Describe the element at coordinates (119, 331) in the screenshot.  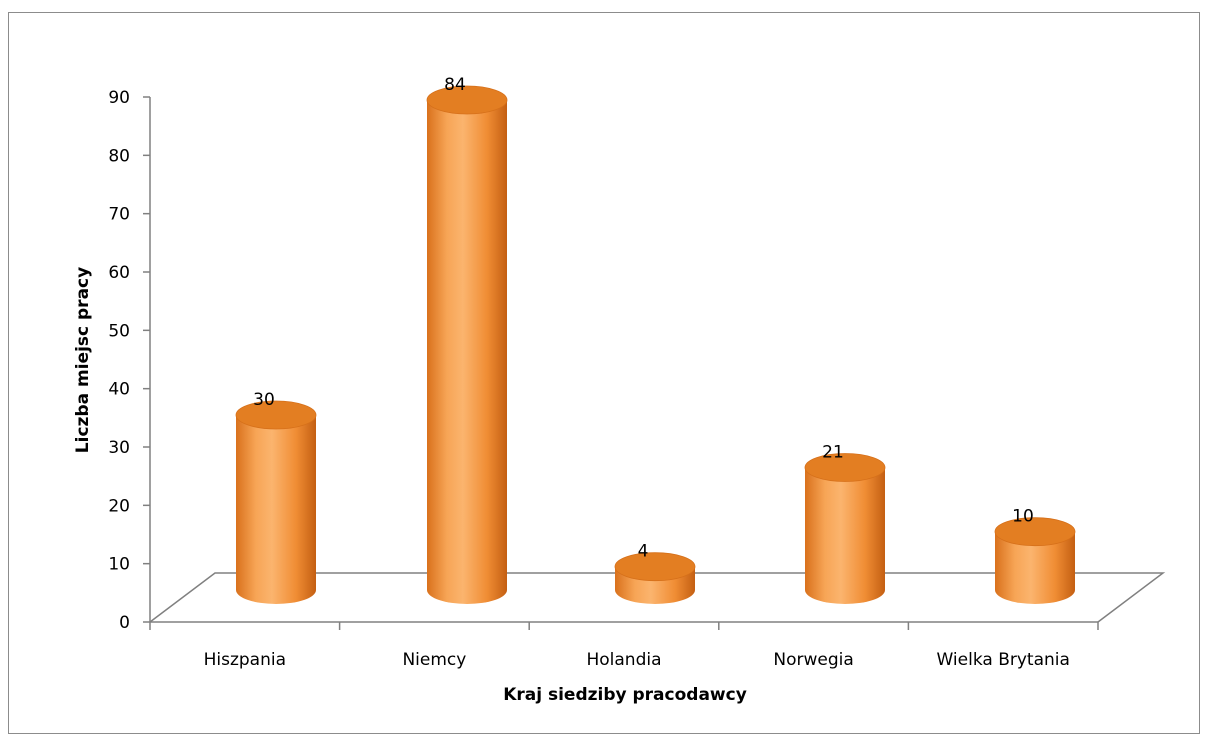
I see `y-tick-label: 50` at that location.